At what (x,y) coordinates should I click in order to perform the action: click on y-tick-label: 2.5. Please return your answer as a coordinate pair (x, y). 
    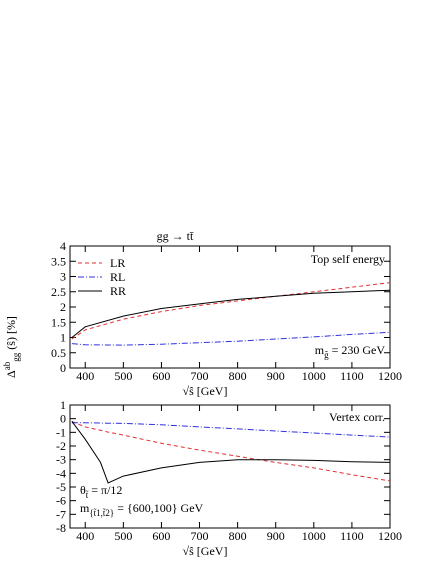
    Looking at the image, I should click on (58, 292).